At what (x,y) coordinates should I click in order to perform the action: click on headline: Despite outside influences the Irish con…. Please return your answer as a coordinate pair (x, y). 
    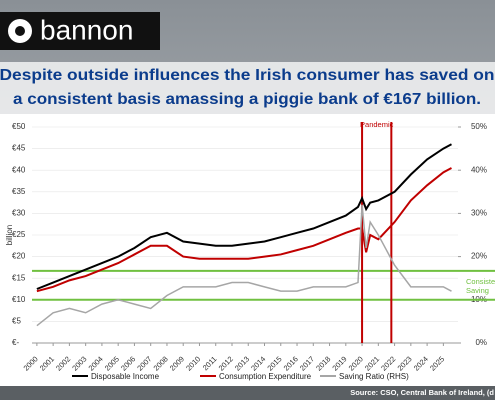
    Looking at the image, I should click on (247, 75).